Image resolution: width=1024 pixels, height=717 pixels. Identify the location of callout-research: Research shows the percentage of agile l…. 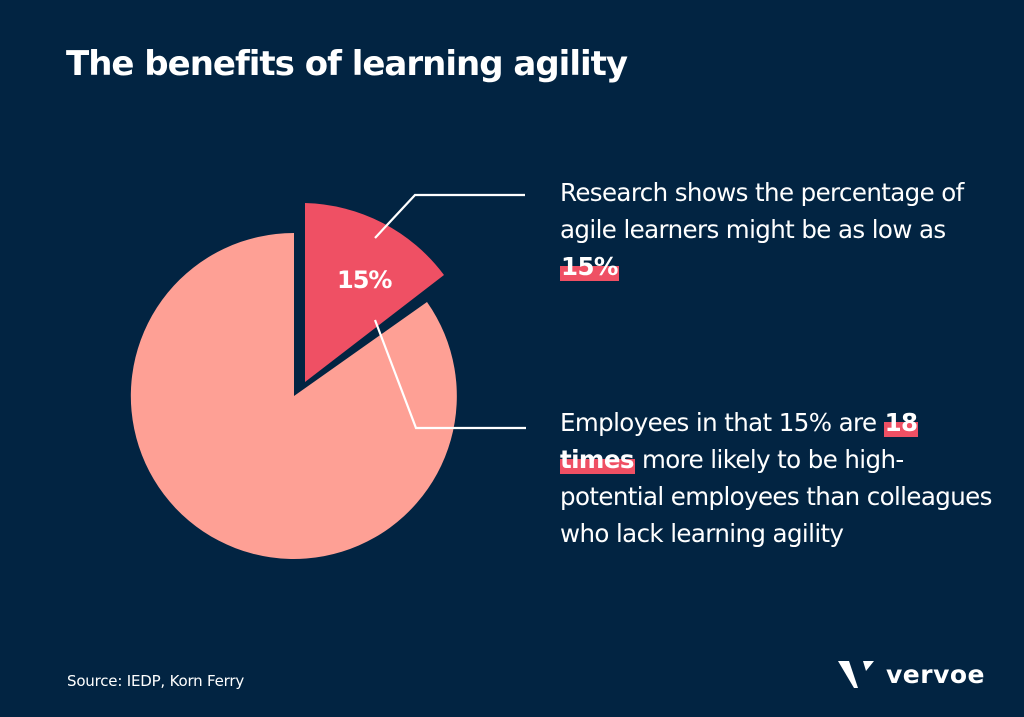
(770, 229).